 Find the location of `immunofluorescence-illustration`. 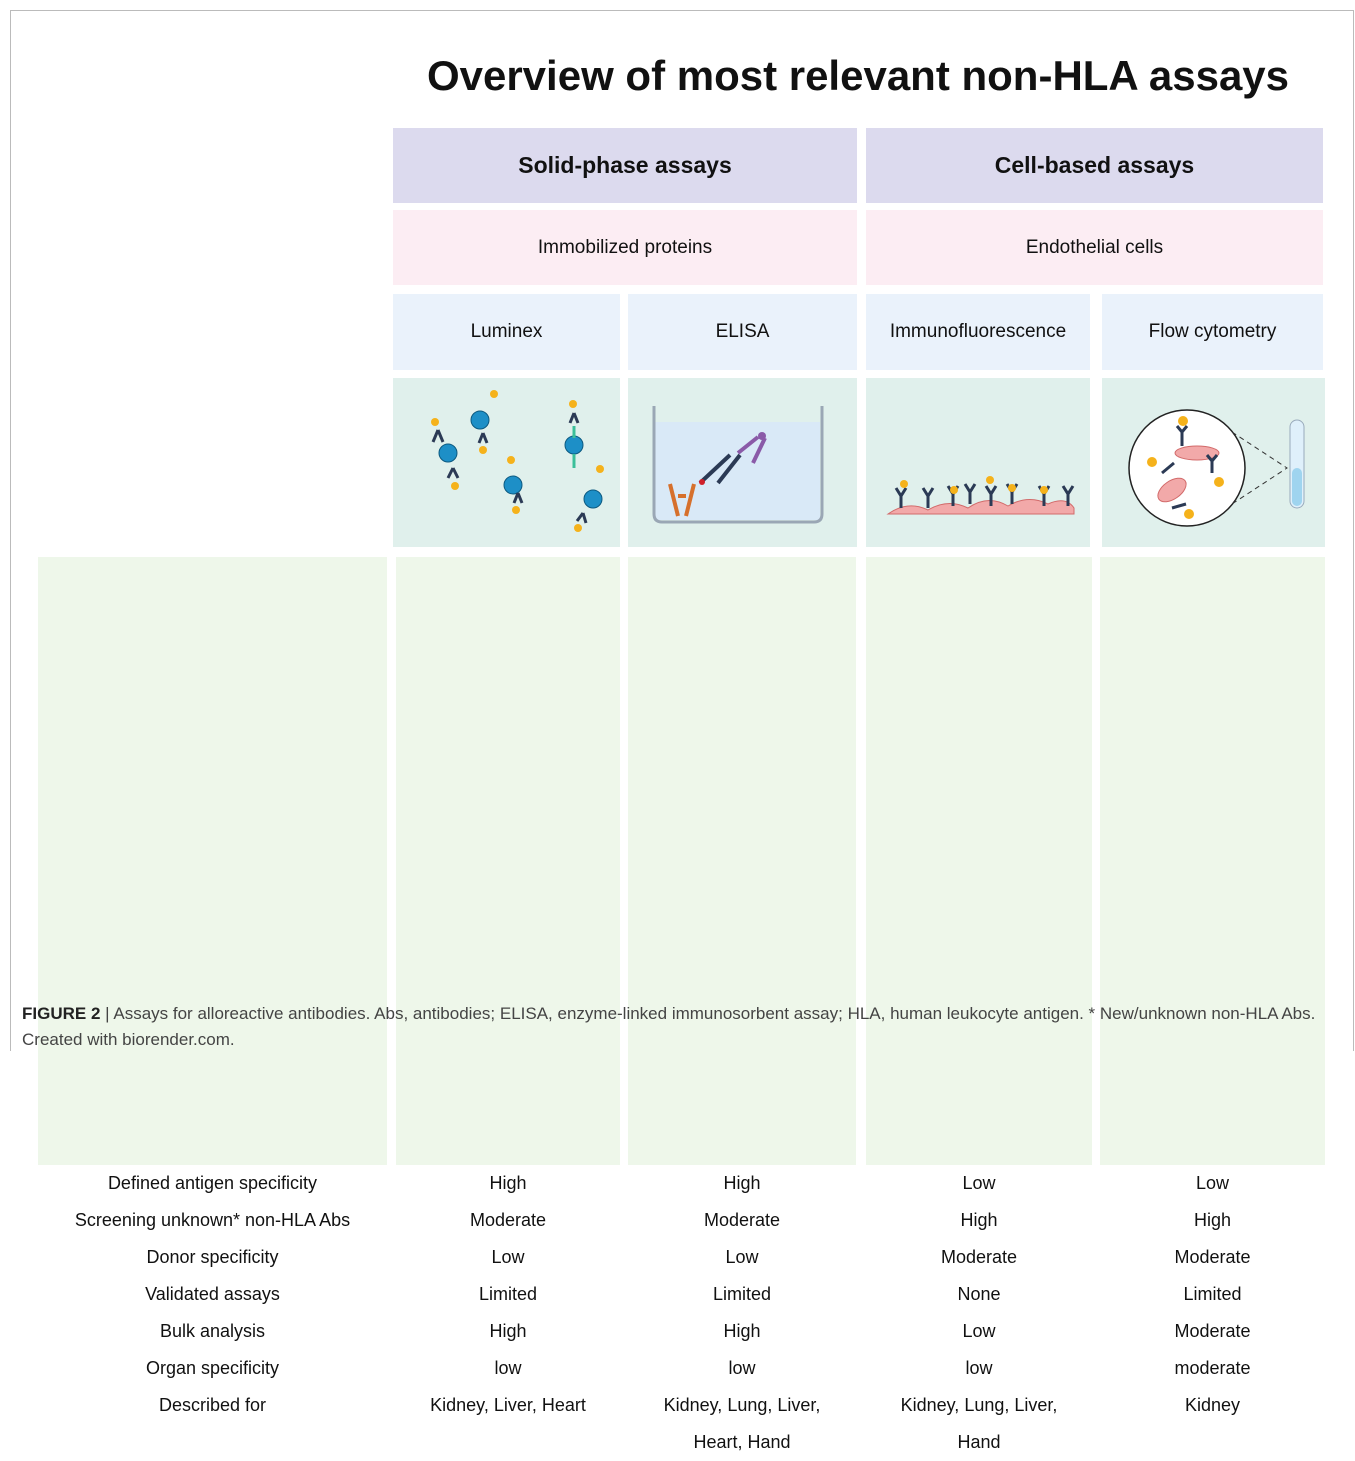

immunofluorescence-illustration is located at coordinates (978, 462).